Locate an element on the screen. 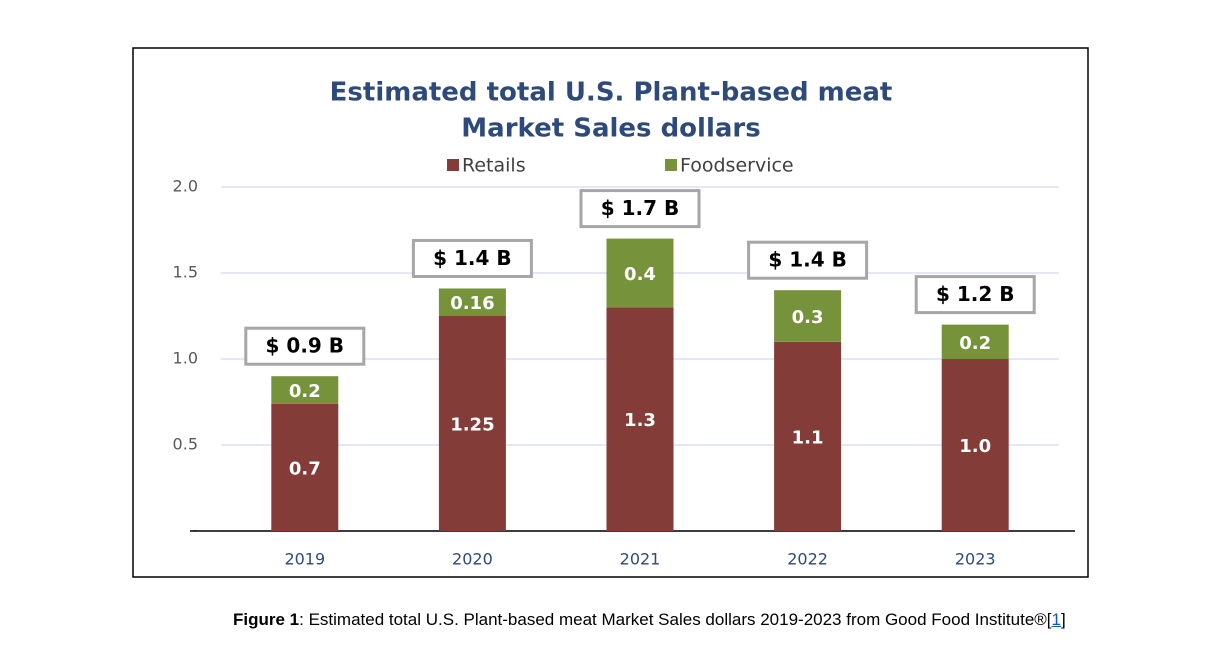 This screenshot has width=1226, height=648. data-label: 0.7 is located at coordinates (305, 468).